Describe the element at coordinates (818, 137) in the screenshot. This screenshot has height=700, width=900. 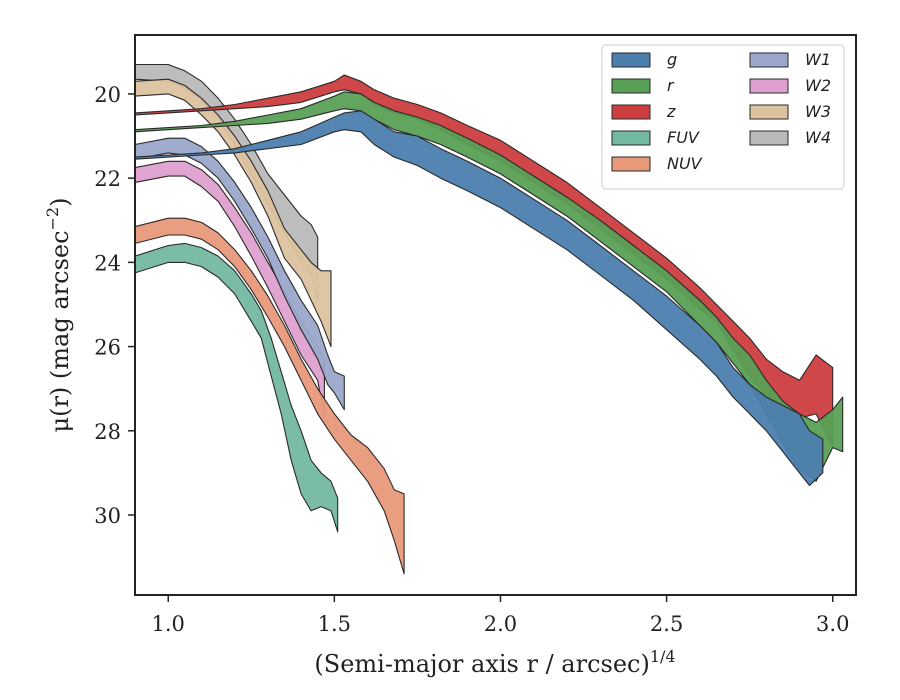
I see `legend-label-w4: W4` at that location.